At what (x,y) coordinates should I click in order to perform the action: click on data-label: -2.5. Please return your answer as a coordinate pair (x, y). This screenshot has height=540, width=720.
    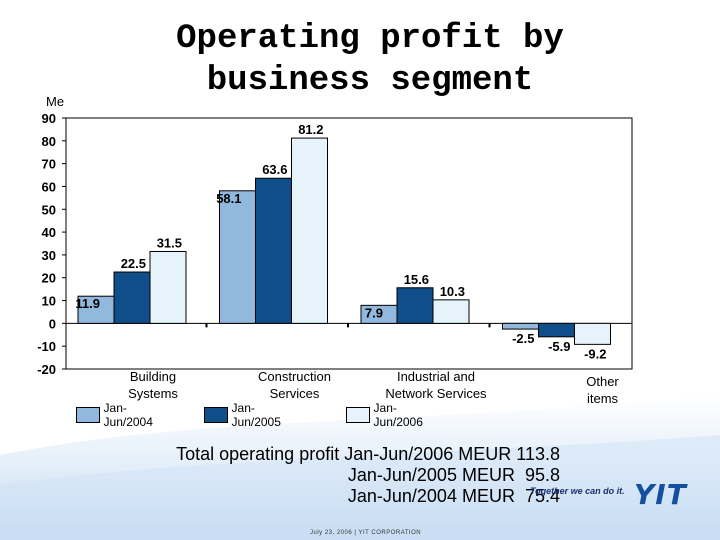
    Looking at the image, I should click on (523, 338).